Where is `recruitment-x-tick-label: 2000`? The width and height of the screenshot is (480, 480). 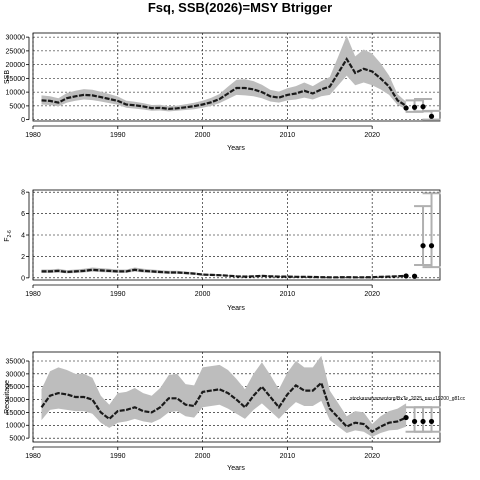
recruitment-x-tick-label: 2000 is located at coordinates (203, 456).